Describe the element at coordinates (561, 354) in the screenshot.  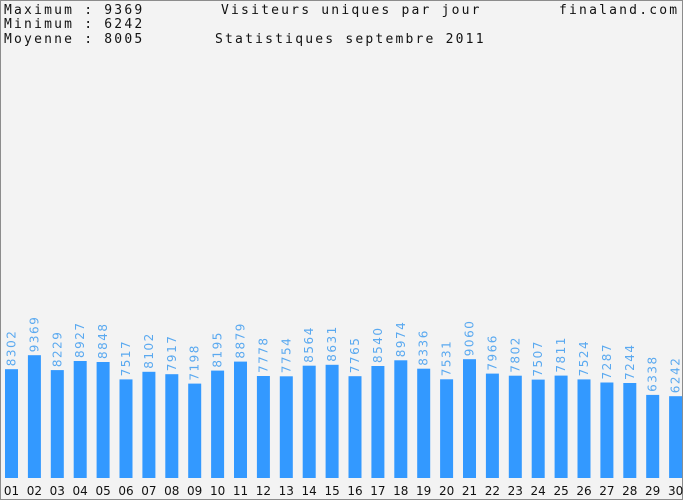
I see `bar-value-label: 7811` at that location.